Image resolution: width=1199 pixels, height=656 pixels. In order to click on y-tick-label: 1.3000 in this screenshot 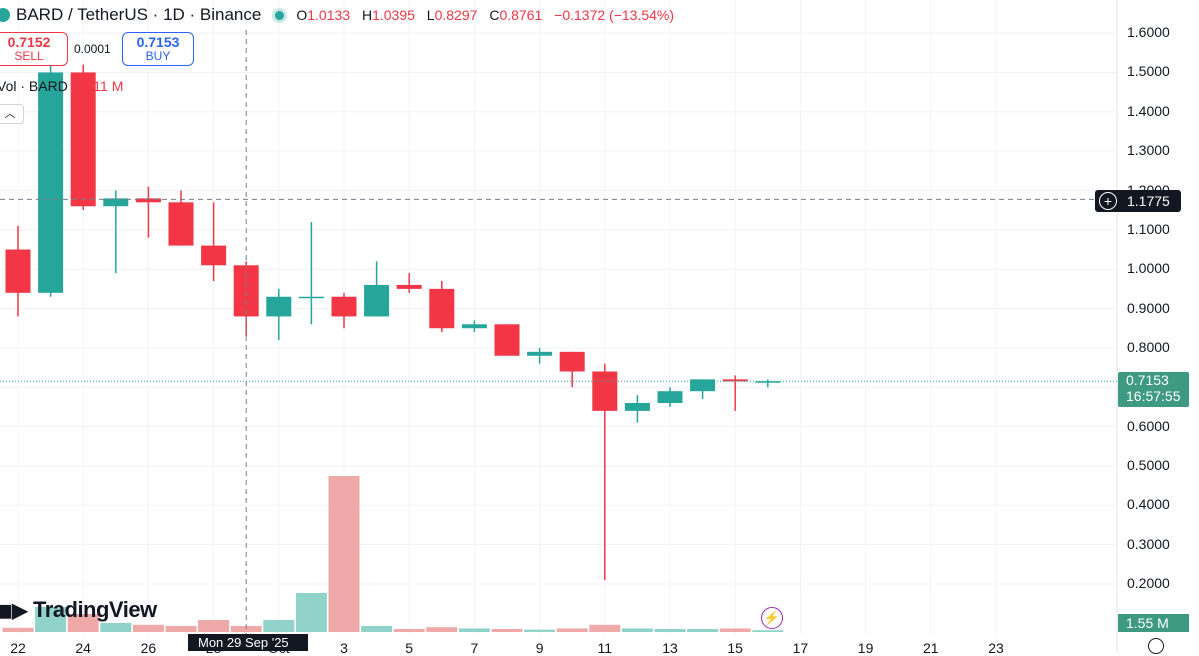, I will do `click(1148, 150)`.